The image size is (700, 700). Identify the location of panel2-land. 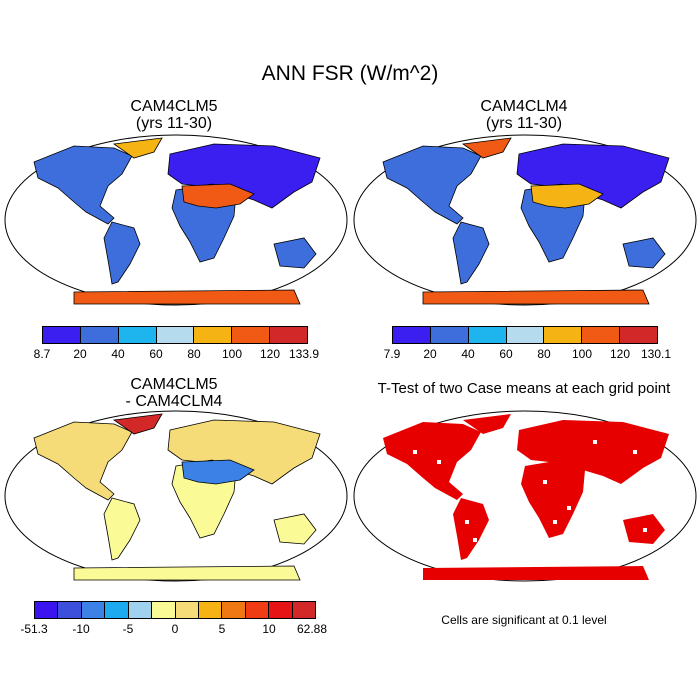
(526, 221).